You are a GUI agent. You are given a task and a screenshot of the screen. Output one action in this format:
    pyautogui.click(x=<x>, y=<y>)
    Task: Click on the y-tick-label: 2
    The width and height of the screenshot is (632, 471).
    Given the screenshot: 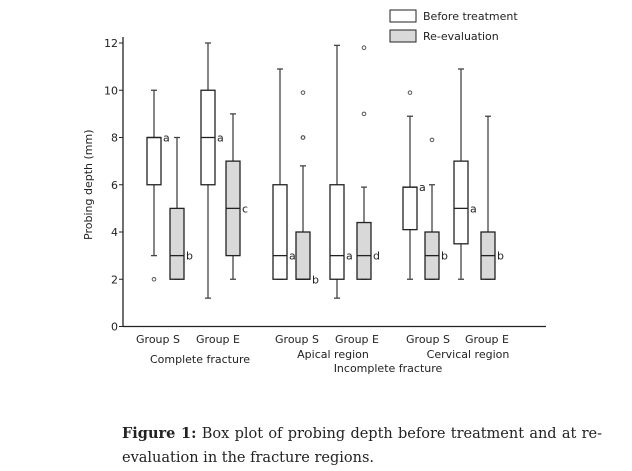 What is the action you would take?
    pyautogui.click(x=114, y=279)
    